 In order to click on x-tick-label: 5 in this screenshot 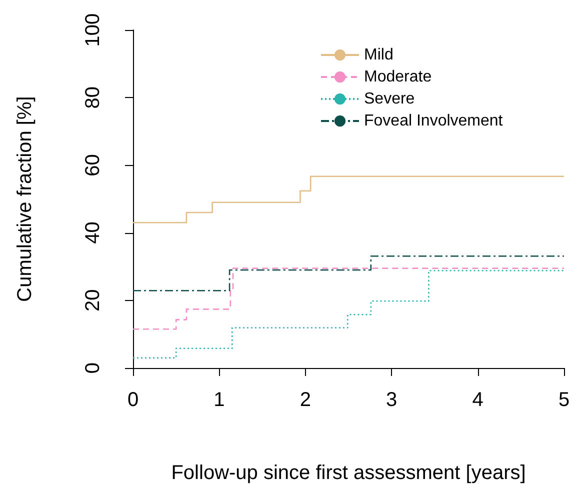, I will do `click(564, 400)`.